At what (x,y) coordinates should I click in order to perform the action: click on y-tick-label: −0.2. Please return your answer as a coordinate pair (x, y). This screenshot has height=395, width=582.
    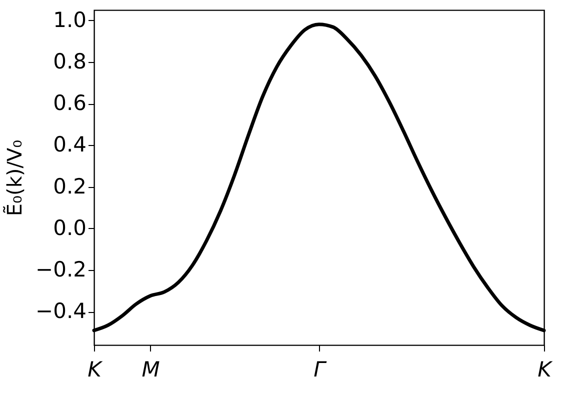
    Looking at the image, I should click on (61, 270).